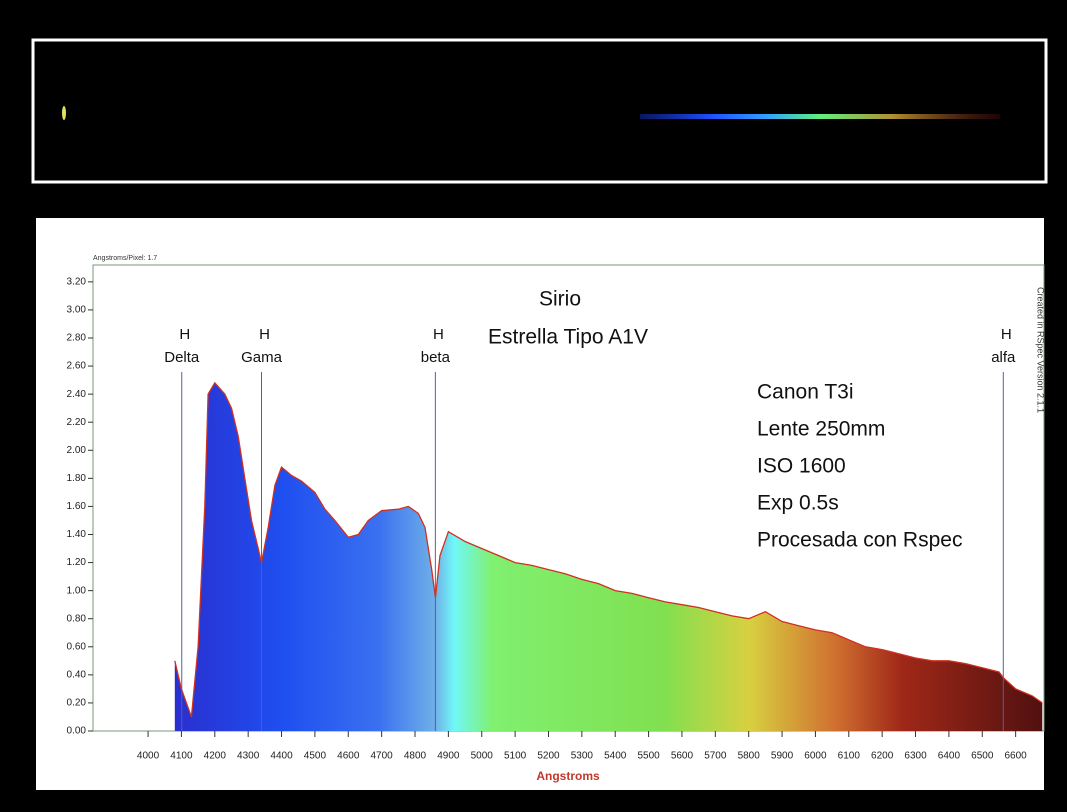  I want to click on note: Lente 250mm, so click(821, 429).